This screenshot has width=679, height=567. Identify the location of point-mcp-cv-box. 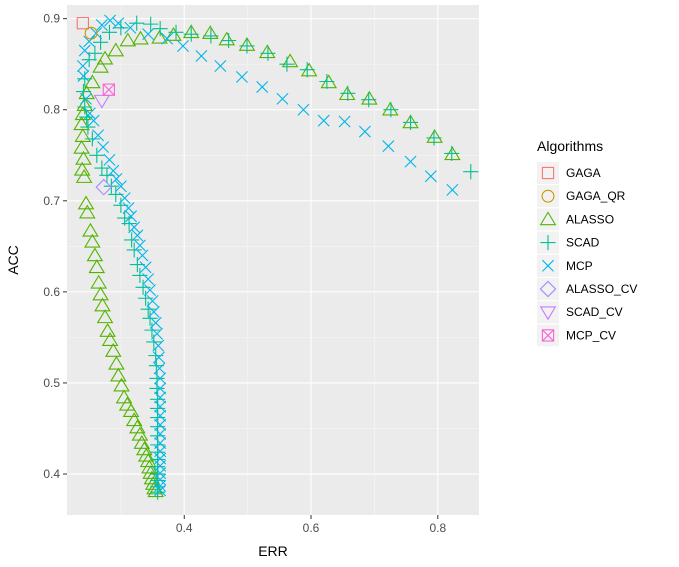
(108, 89).